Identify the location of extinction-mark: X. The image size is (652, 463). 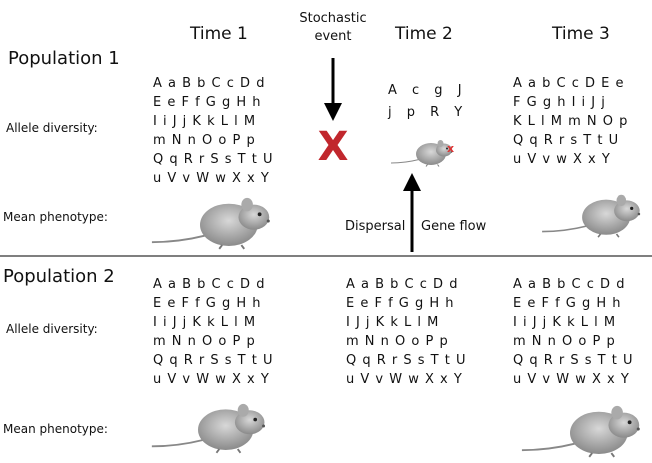
(333, 147).